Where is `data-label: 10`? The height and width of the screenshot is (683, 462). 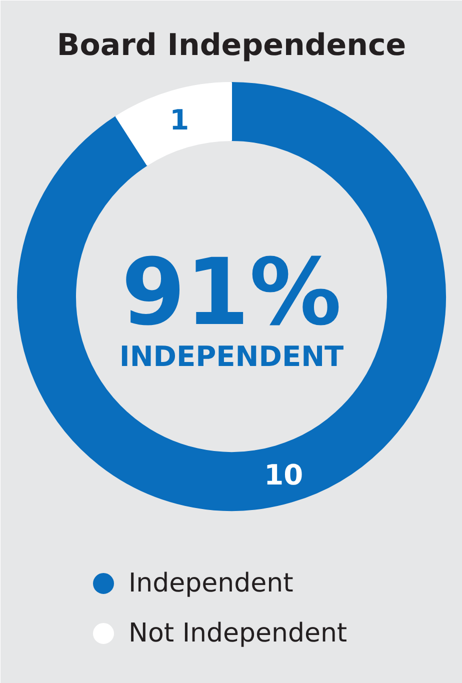
data-label: 10 is located at coordinates (284, 475).